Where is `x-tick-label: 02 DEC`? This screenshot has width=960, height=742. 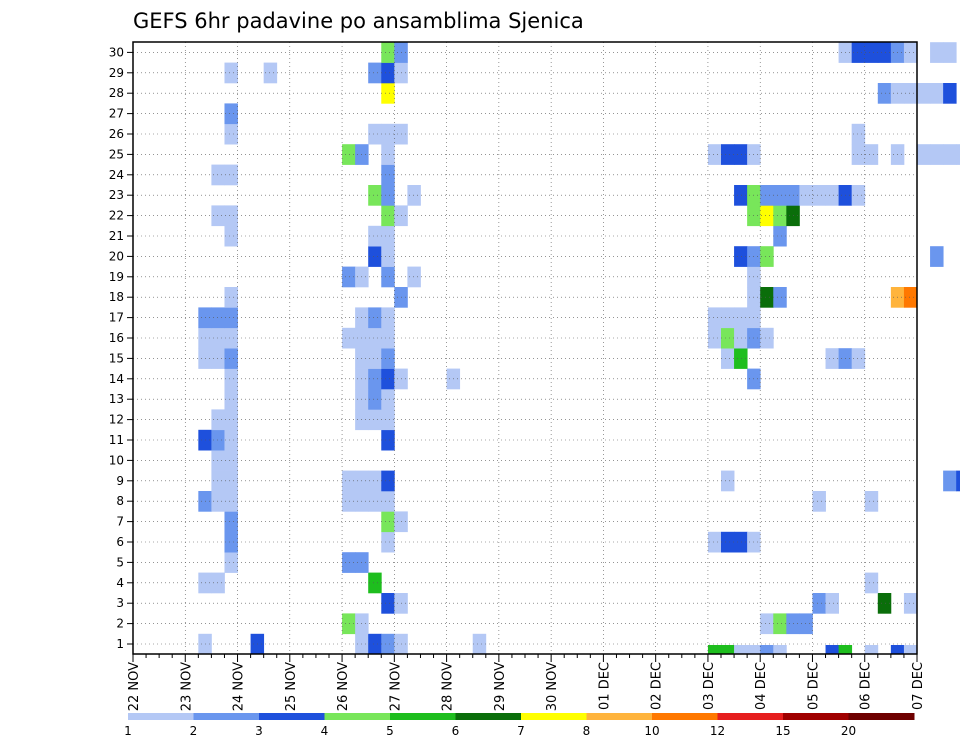
x-tick-label: 02 DEC is located at coordinates (657, 686).